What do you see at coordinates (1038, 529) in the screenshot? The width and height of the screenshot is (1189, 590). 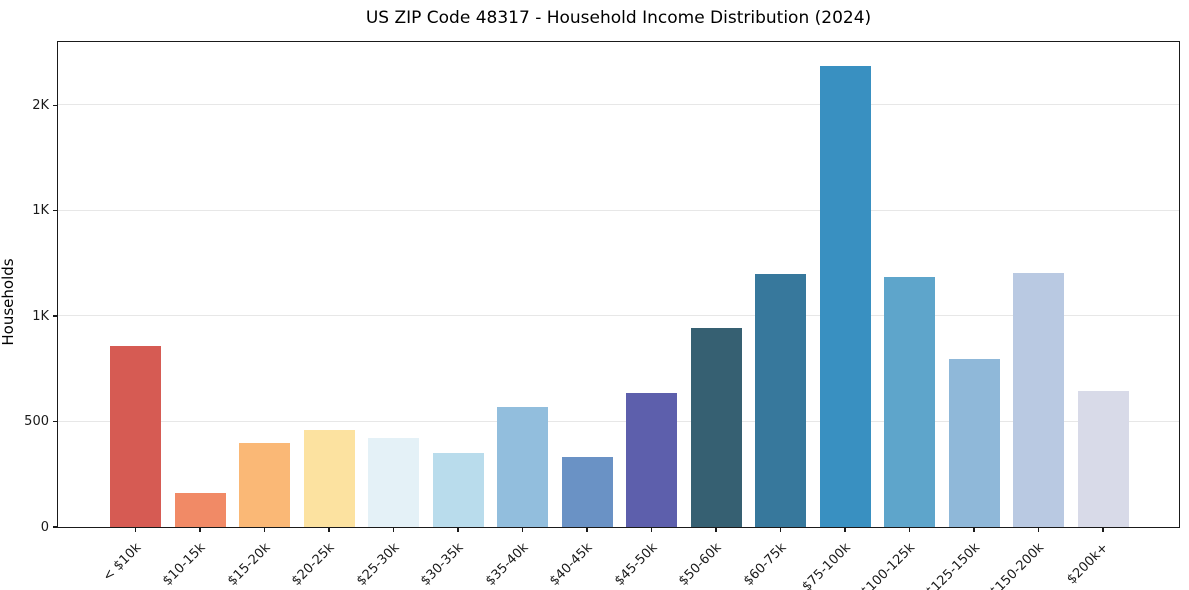 I see `xtick-mark-$150-200k` at bounding box center [1038, 529].